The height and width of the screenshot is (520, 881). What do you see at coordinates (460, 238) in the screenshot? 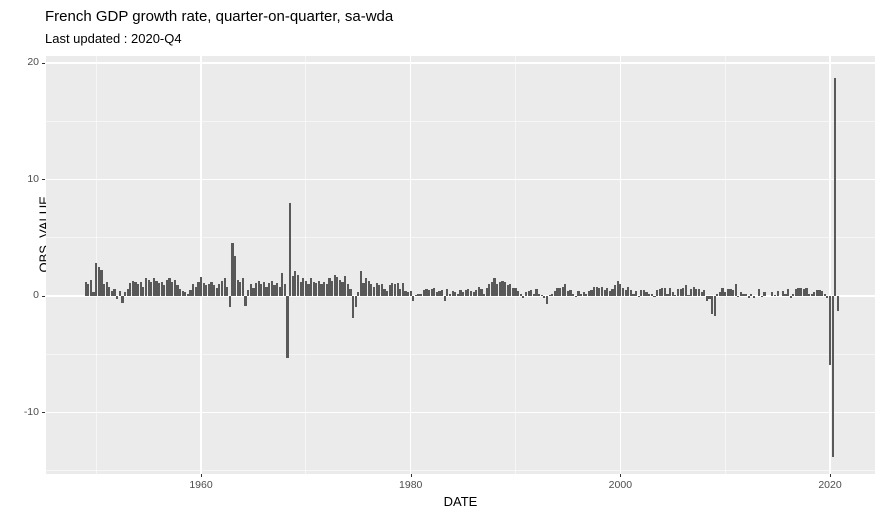
I see `gridline-minor-horizontal` at bounding box center [460, 238].